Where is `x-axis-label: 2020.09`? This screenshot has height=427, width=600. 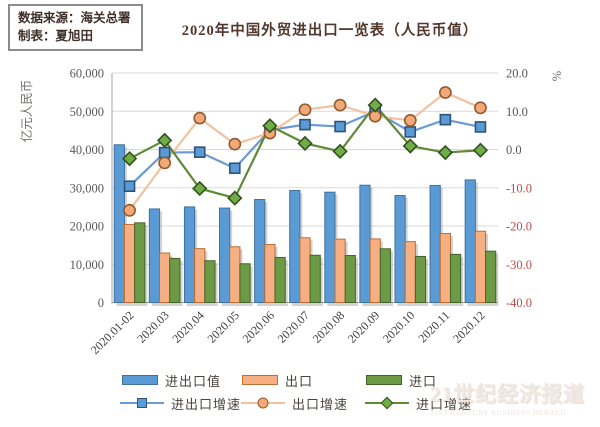 x-axis-label: 2020.09 is located at coordinates (363, 326).